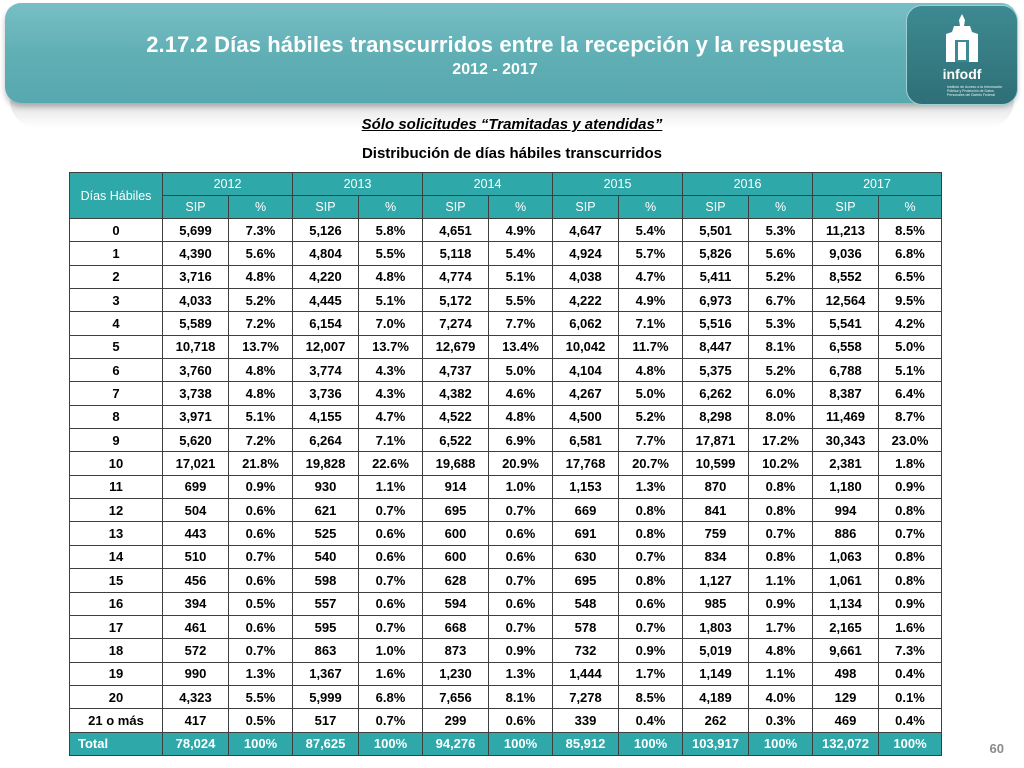 The height and width of the screenshot is (768, 1024). I want to click on percent-cell: 13.7%, so click(390, 347).